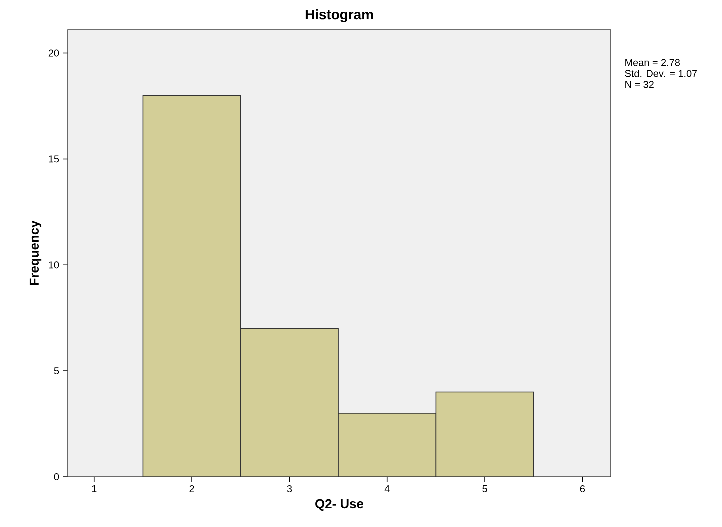 This screenshot has height=527, width=722. I want to click on x-tick-label: 2, so click(192, 489).